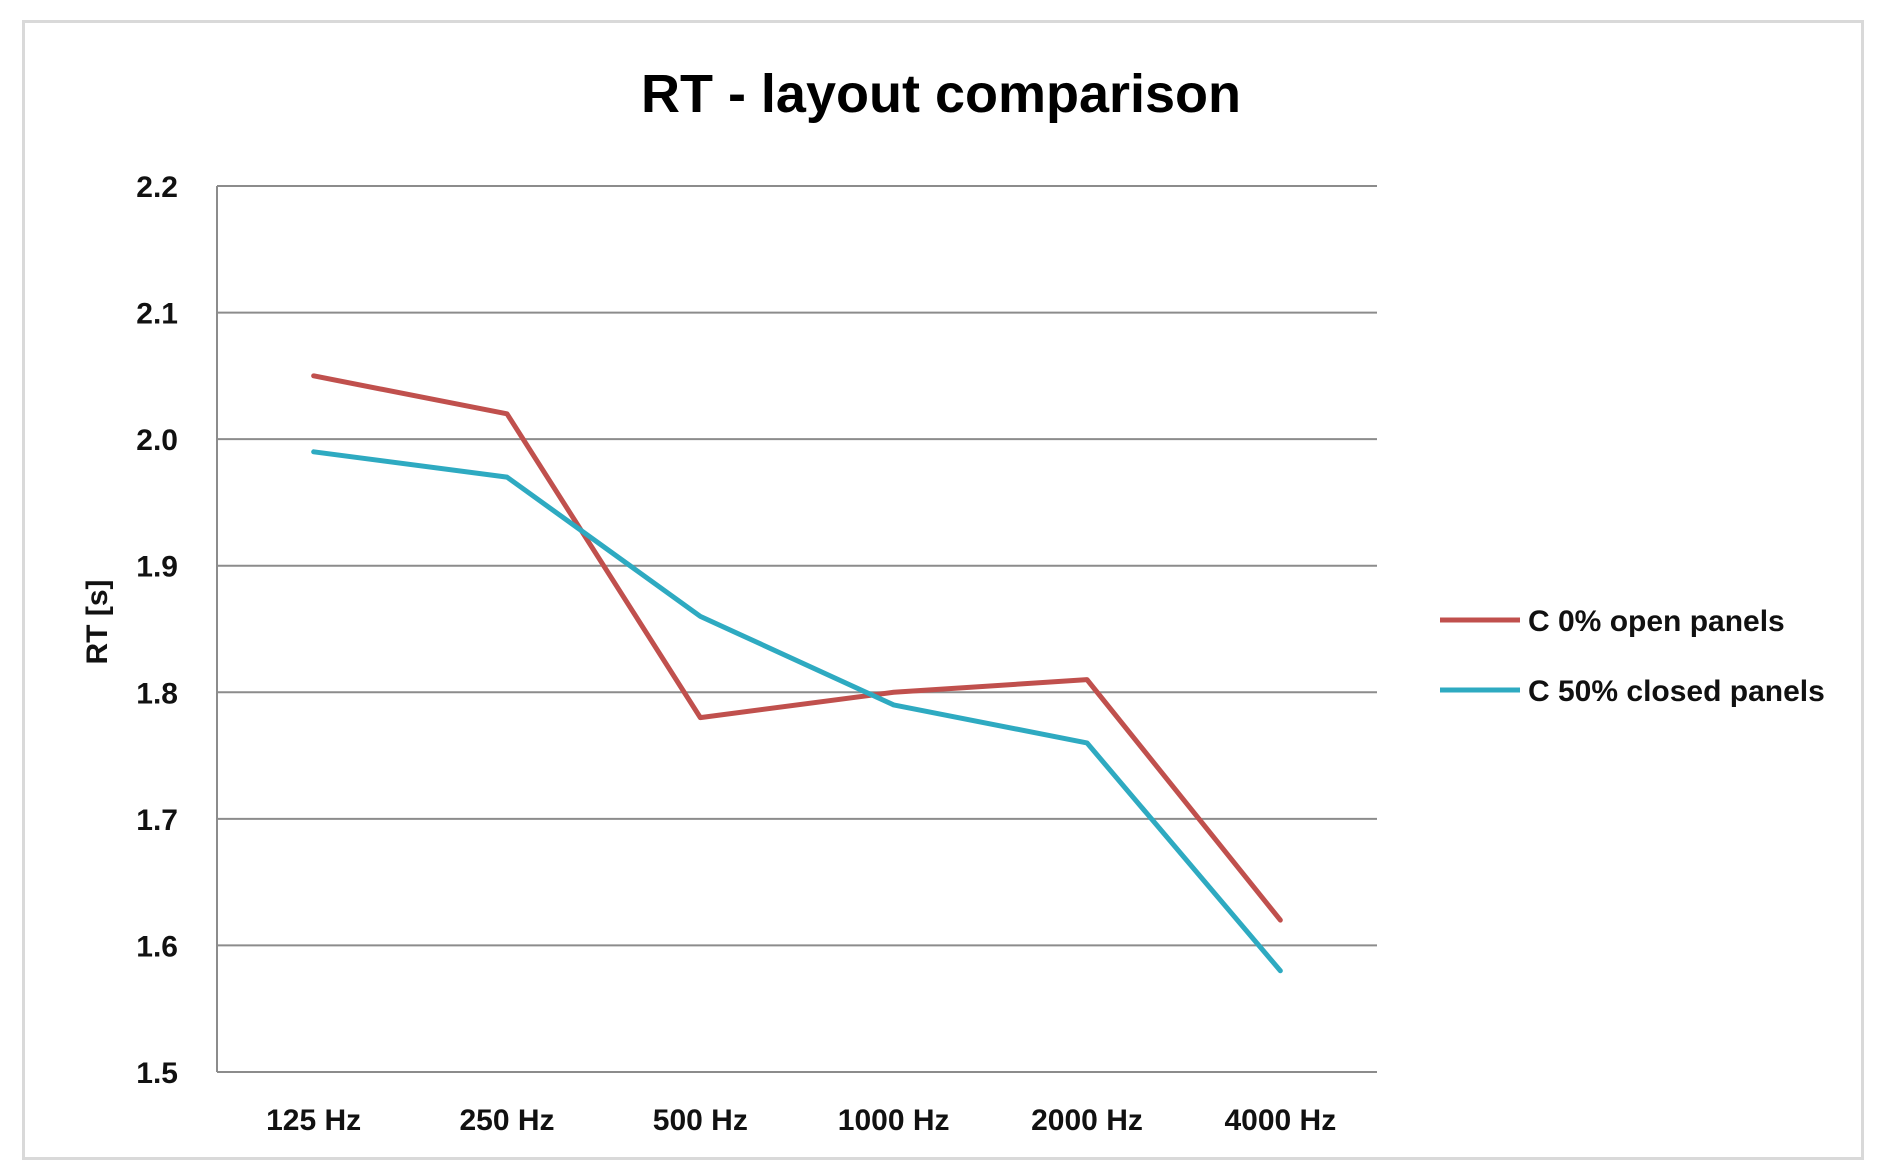 This screenshot has height=1176, width=1882. I want to click on legend: C 0% open panels C 50% closed panels, so click(1632, 656).